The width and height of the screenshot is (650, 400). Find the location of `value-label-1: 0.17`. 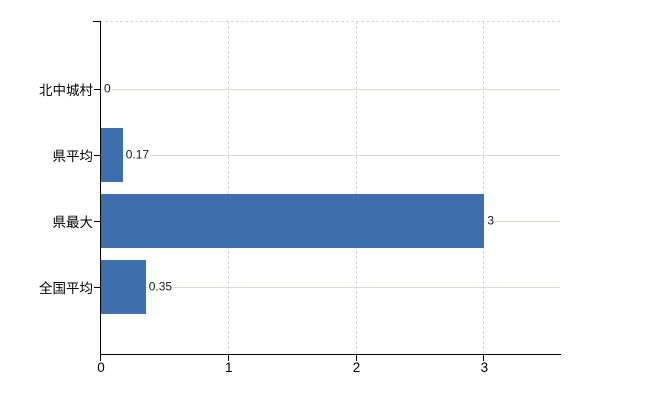

value-label-1: 0.17 is located at coordinates (137, 154).